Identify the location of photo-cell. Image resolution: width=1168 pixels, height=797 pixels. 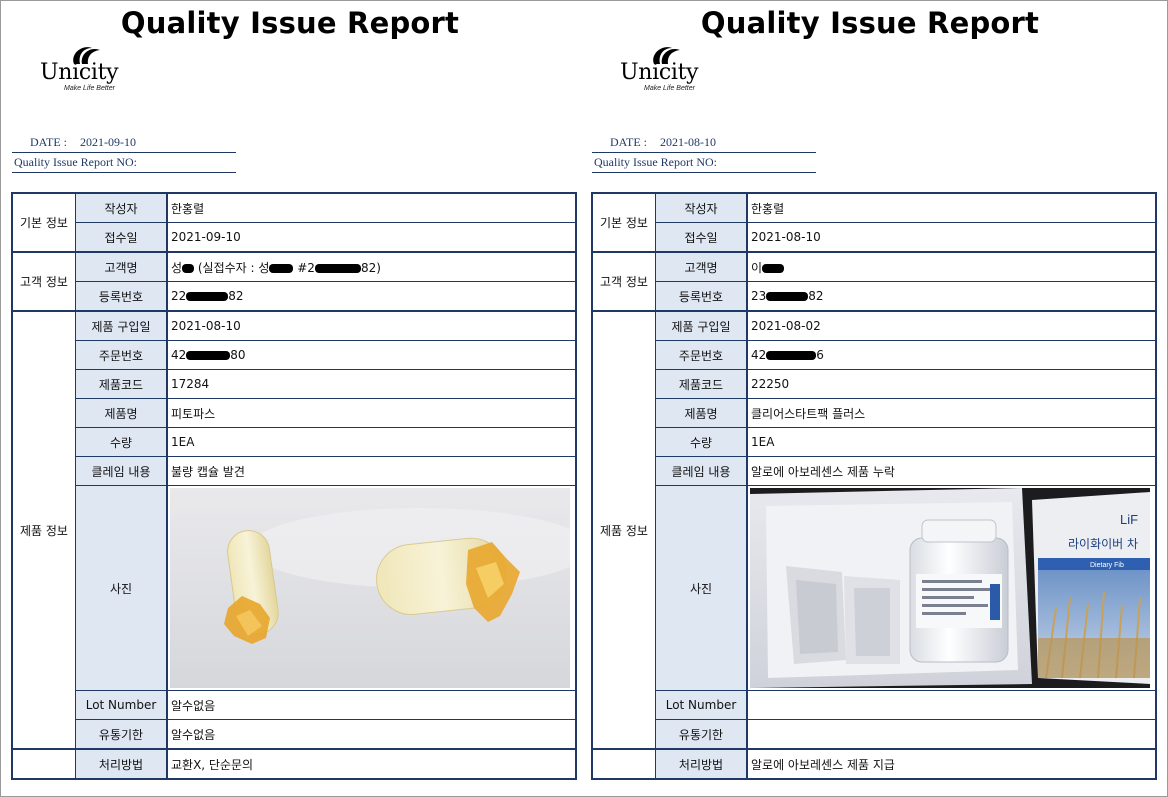
(371, 588).